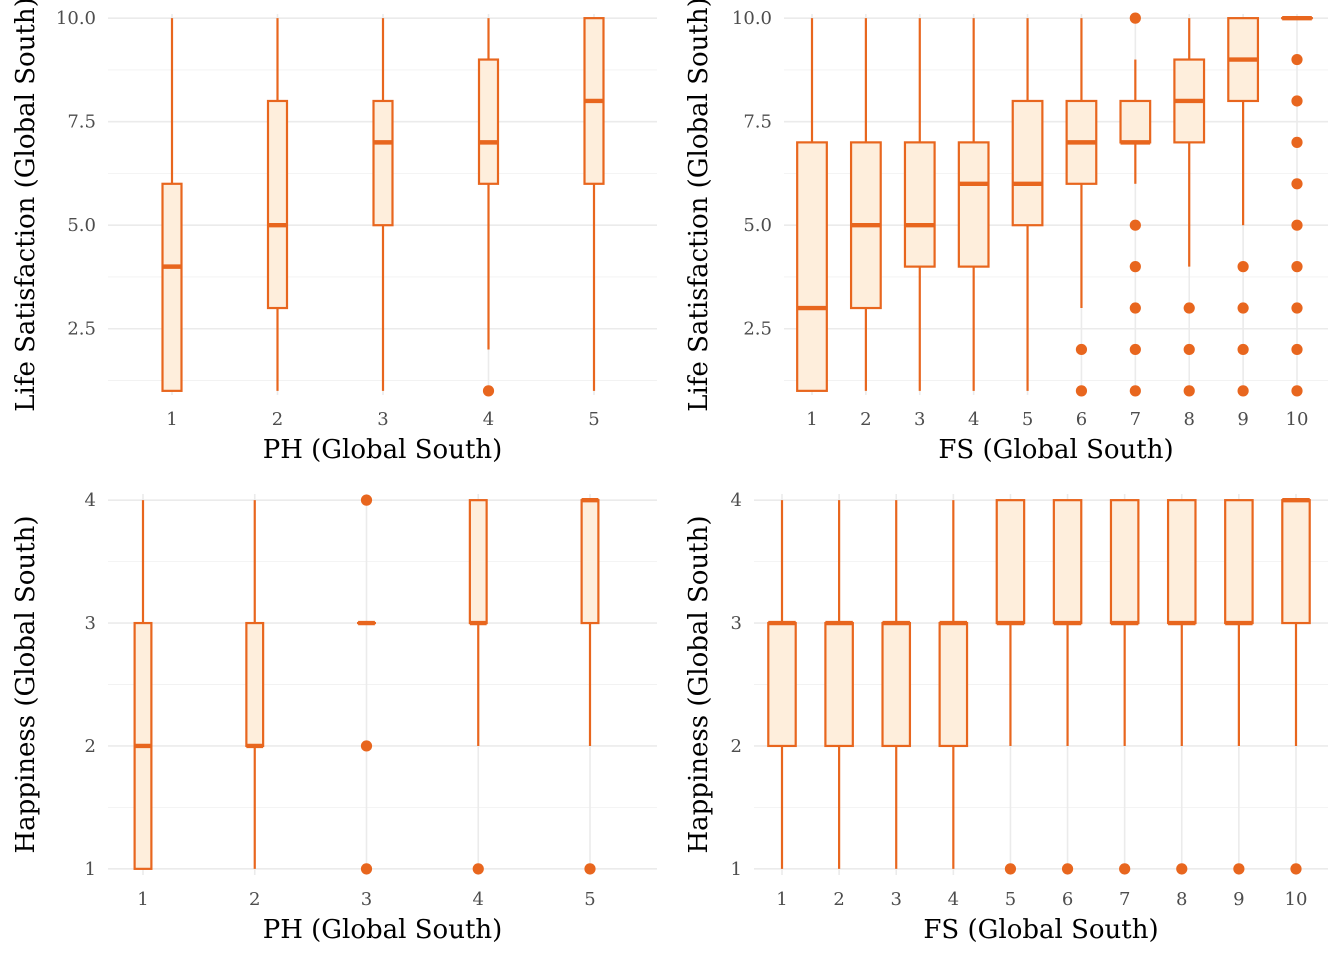 This screenshot has width=1344, height=960. I want to click on y-tick-label: 4, so click(736, 500).